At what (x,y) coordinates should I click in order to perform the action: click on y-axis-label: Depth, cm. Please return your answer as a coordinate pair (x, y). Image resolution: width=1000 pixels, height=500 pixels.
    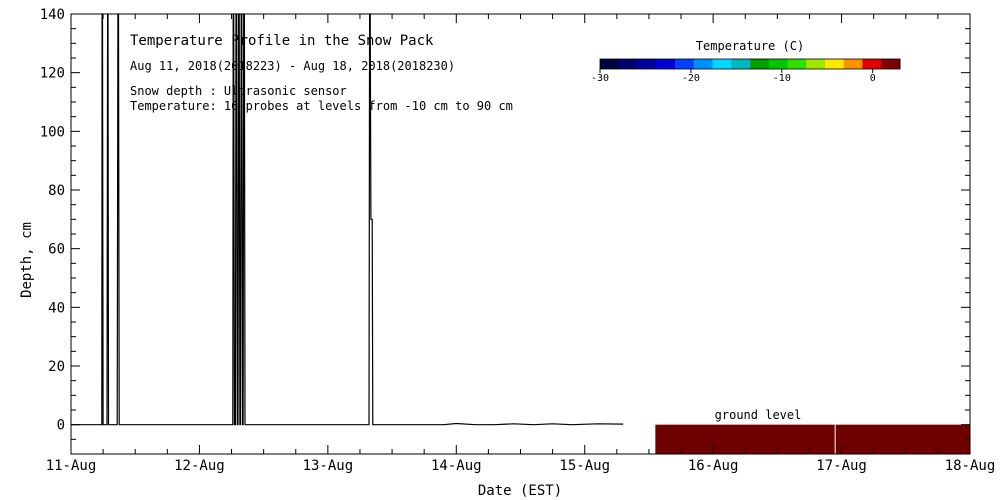
    Looking at the image, I should click on (27, 260).